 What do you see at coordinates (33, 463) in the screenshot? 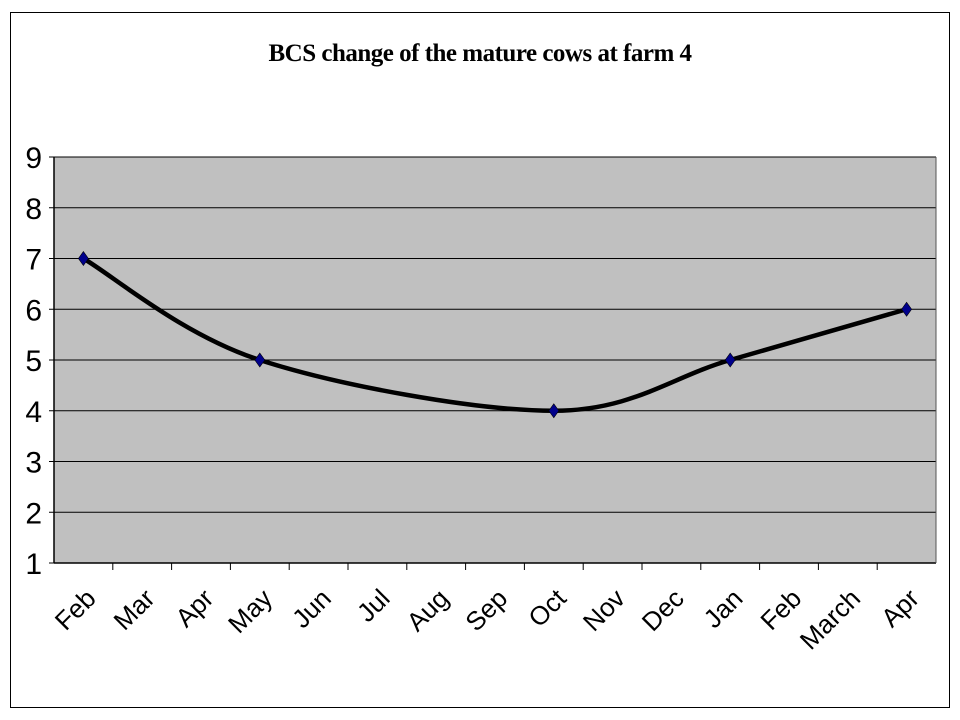
I see `y-tick-label: 3` at bounding box center [33, 463].